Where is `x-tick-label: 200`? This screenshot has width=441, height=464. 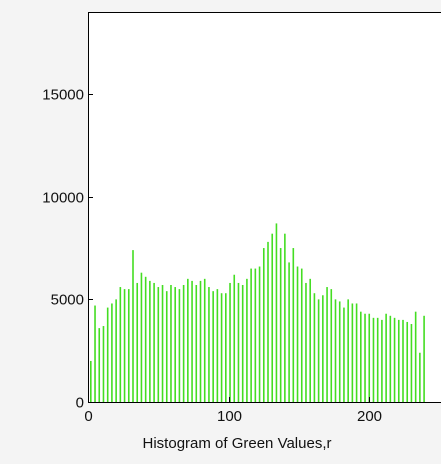 x-tick-label: 200 is located at coordinates (369, 416).